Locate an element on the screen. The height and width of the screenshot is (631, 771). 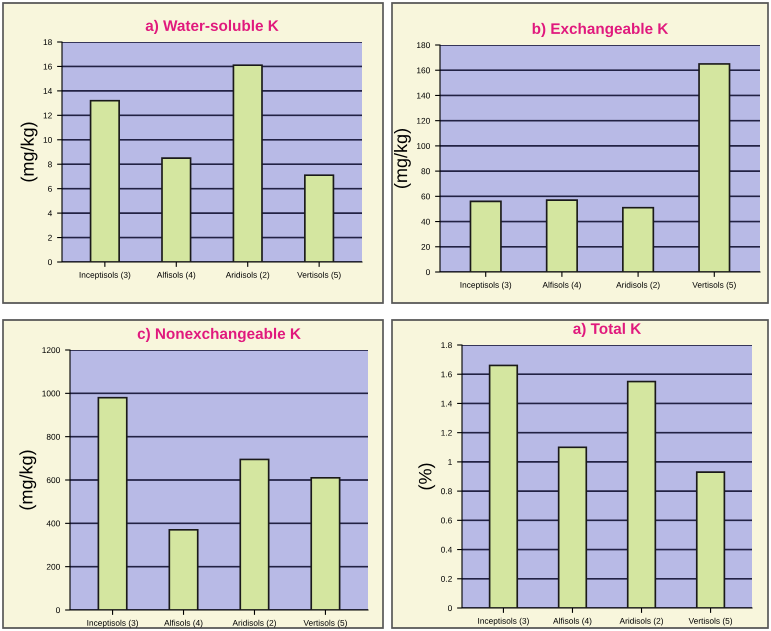
y-tick-label: 14 is located at coordinates (48, 91).